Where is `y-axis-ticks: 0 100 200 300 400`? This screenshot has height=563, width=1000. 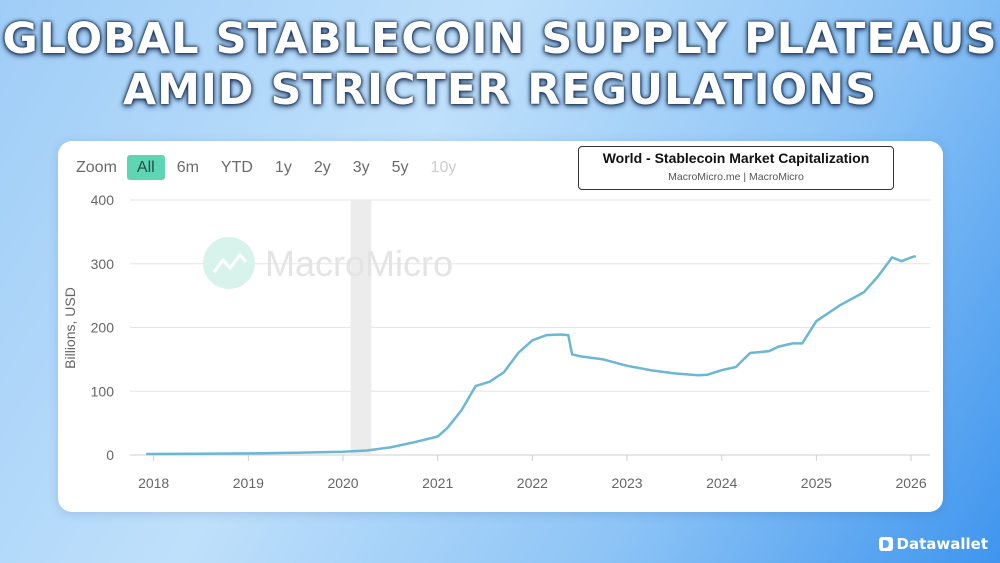 y-axis-ticks: 0 100 200 300 400 is located at coordinates (103, 327).